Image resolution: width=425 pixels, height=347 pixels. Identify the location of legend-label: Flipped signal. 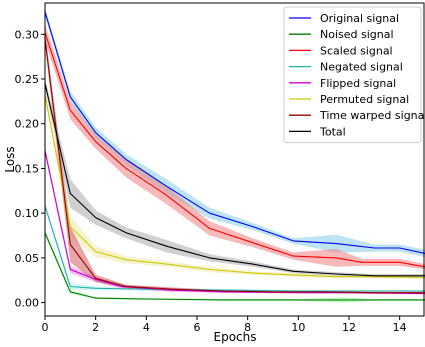
(358, 83).